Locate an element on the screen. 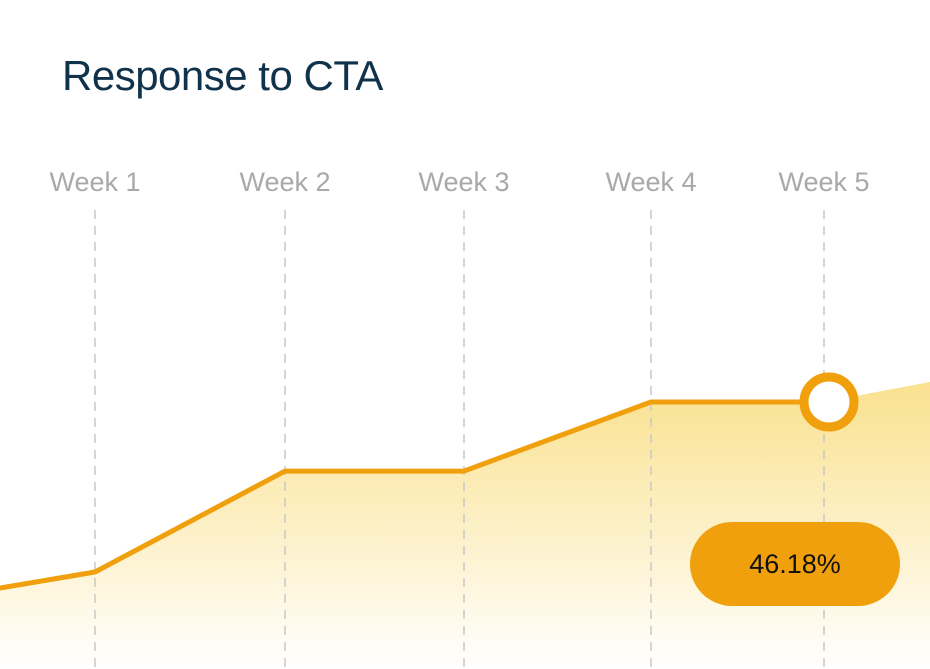 The image size is (930, 669). x-tick-label: Week 5 is located at coordinates (823, 182).